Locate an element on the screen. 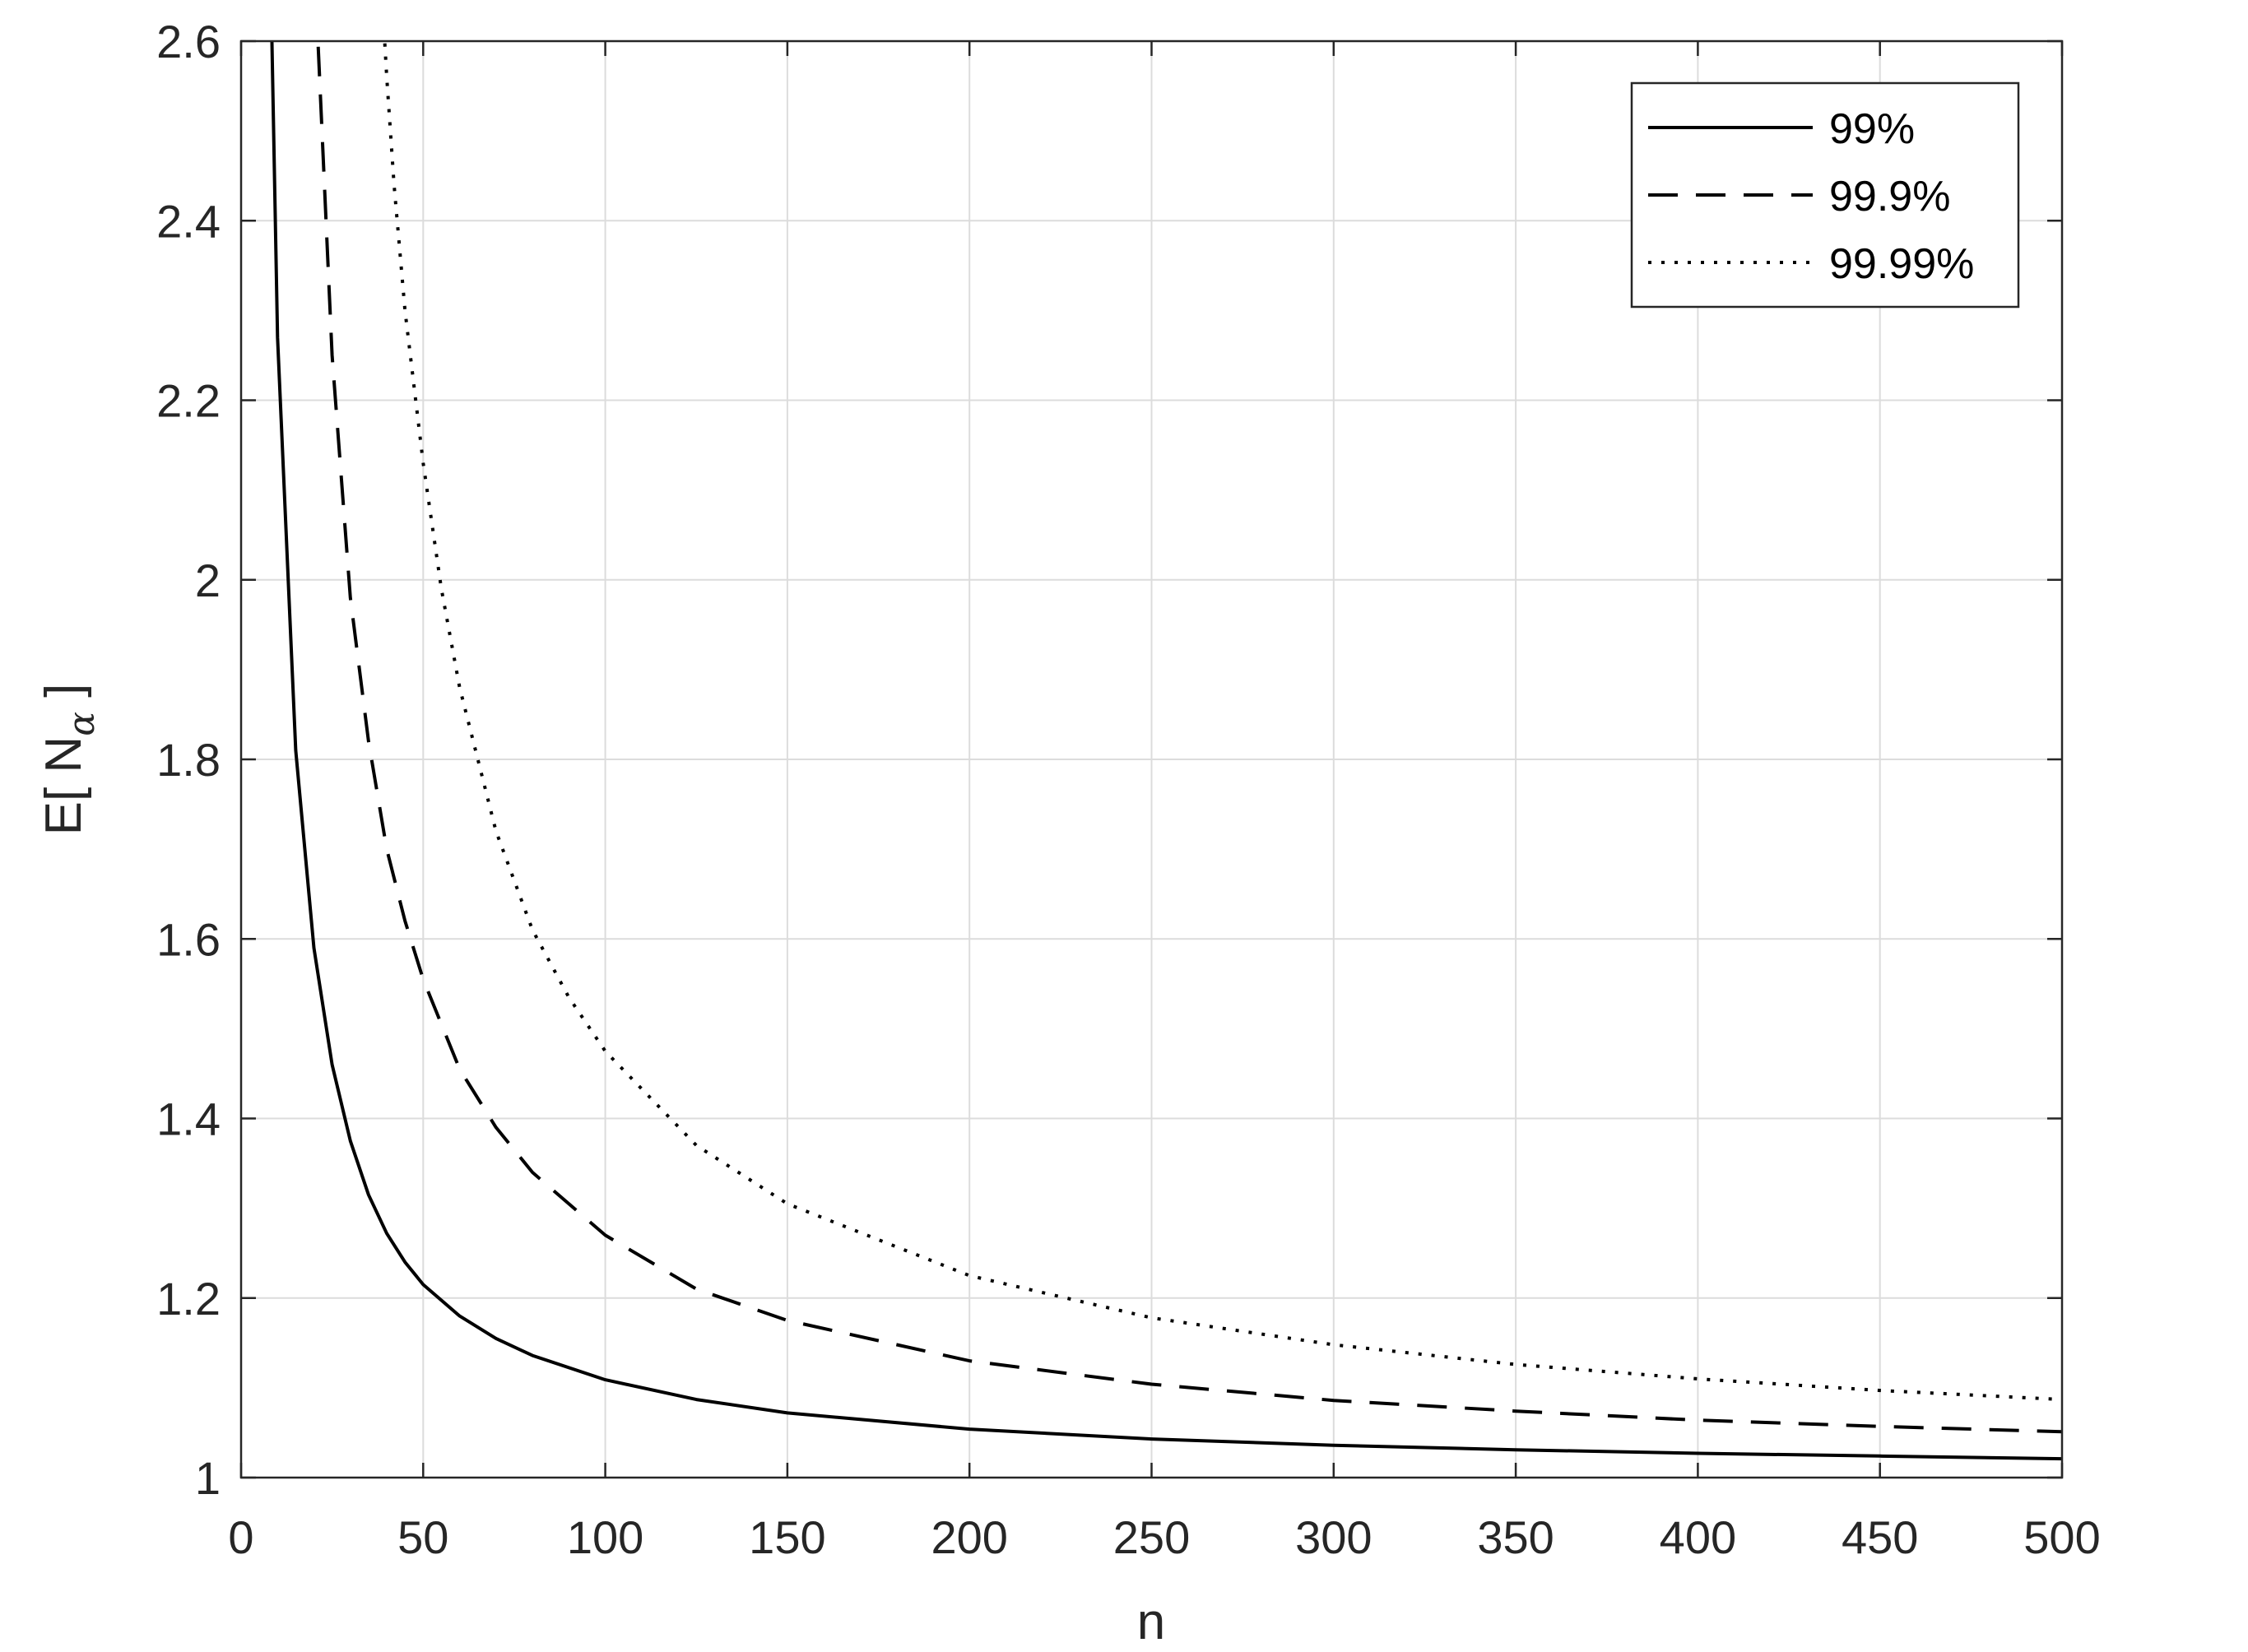 The width and height of the screenshot is (2248, 1652). y-axis-label-close: ] is located at coordinates (63, 698).